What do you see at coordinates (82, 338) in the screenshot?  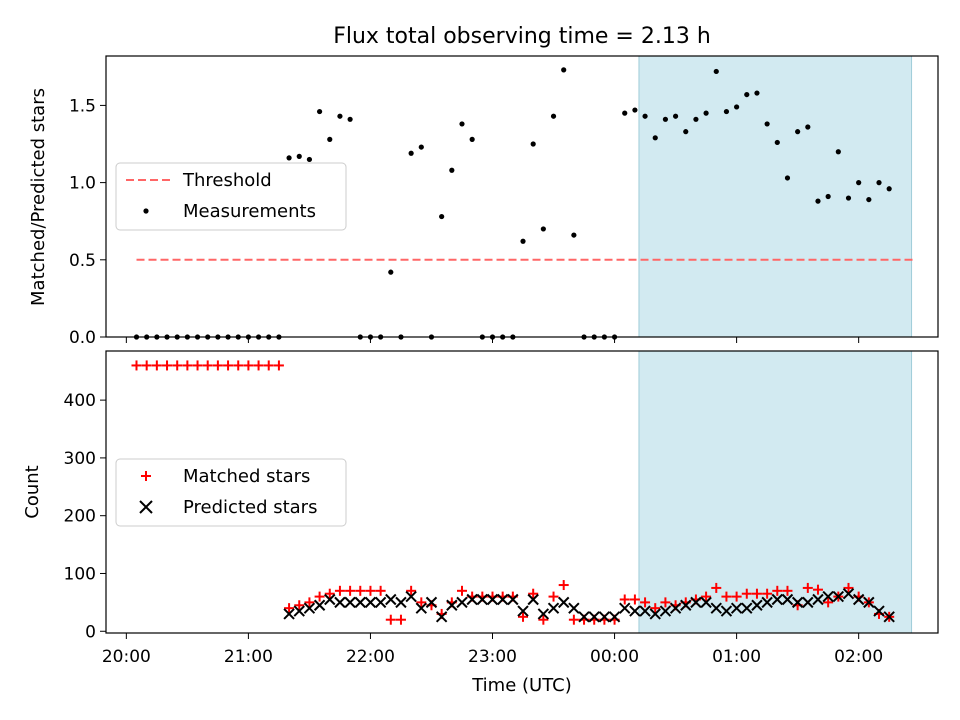 I see `top-y-tick-label: 0.0` at bounding box center [82, 338].